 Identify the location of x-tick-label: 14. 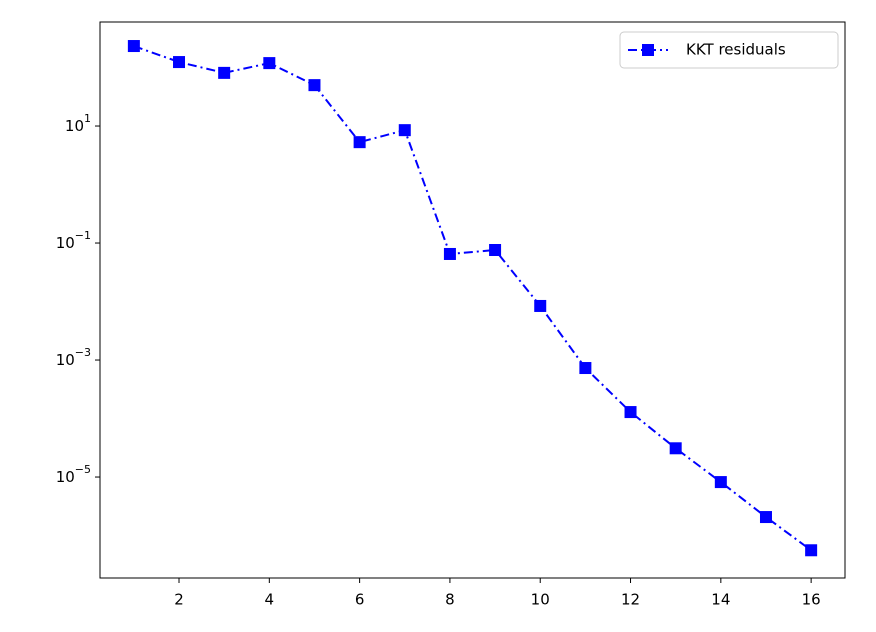
(720, 600).